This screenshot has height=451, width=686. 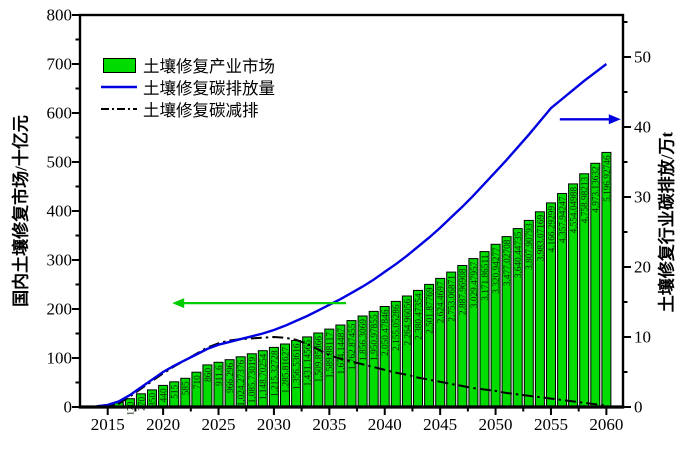 I want to click on x-axis-tick-labels: 2015 2020 2025 2030 2035 2040 2045 2050 2055 2060, so click(x=357, y=424).